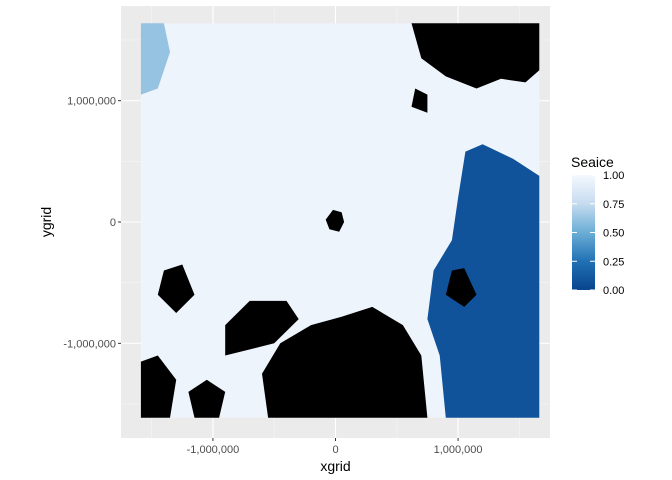  Describe the element at coordinates (113, 223) in the screenshot. I see `y-tick-label: 0` at that location.